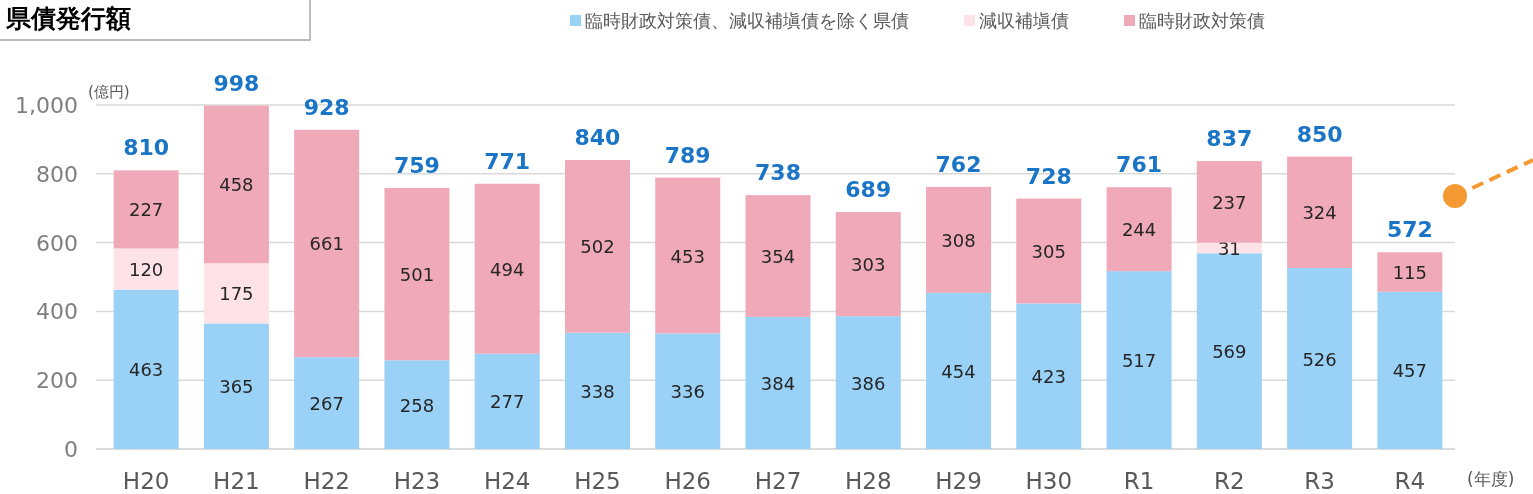 This screenshot has width=1533, height=494. Describe the element at coordinates (868, 189) in the screenshot. I see `total-label: 689` at that location.